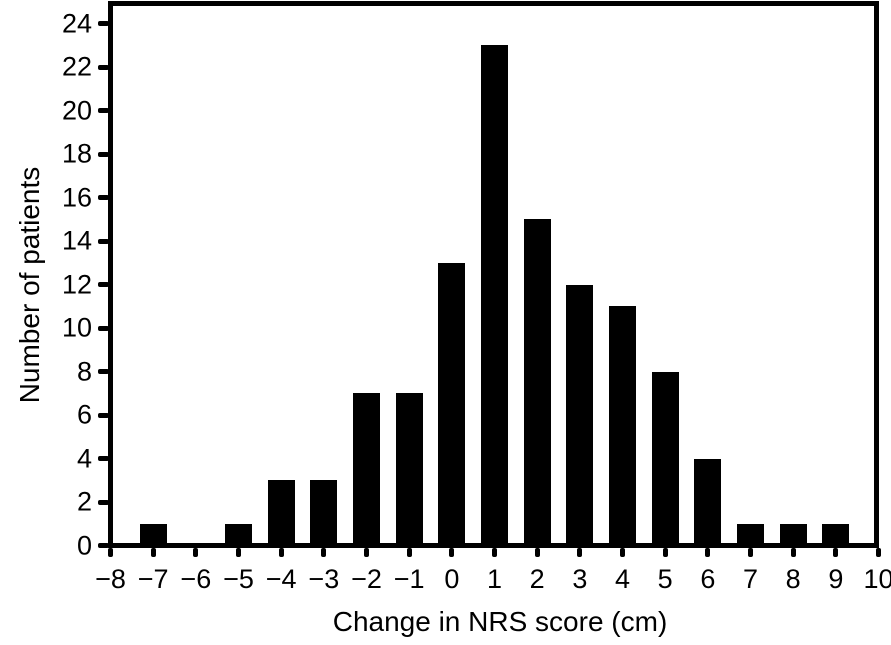 The width and height of the screenshot is (891, 645). What do you see at coordinates (153, 579) in the screenshot?
I see `x-tick-label: −7` at bounding box center [153, 579].